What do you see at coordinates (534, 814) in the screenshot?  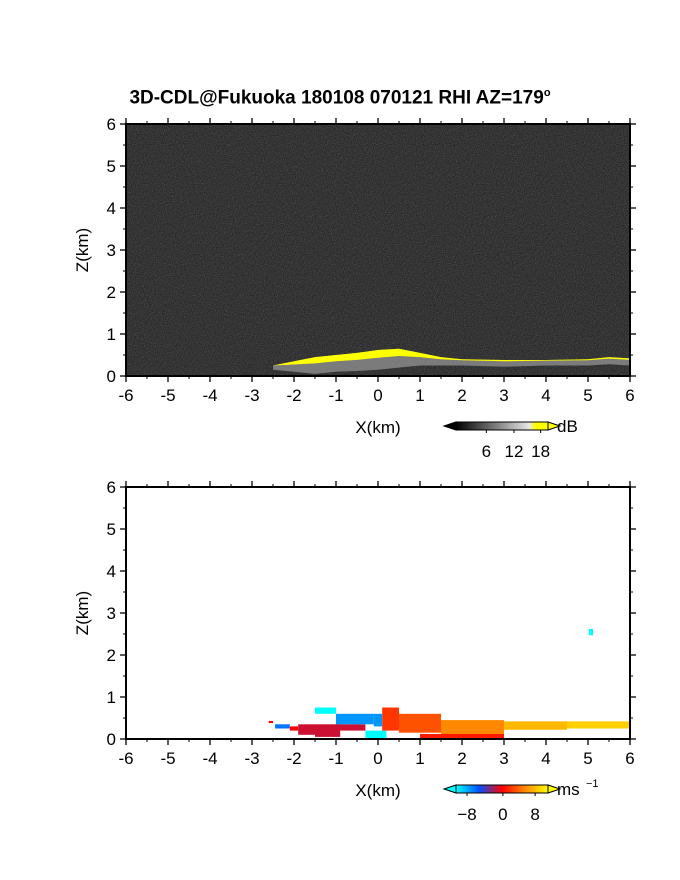 I see `colorbar-tick-label: 8` at bounding box center [534, 814].